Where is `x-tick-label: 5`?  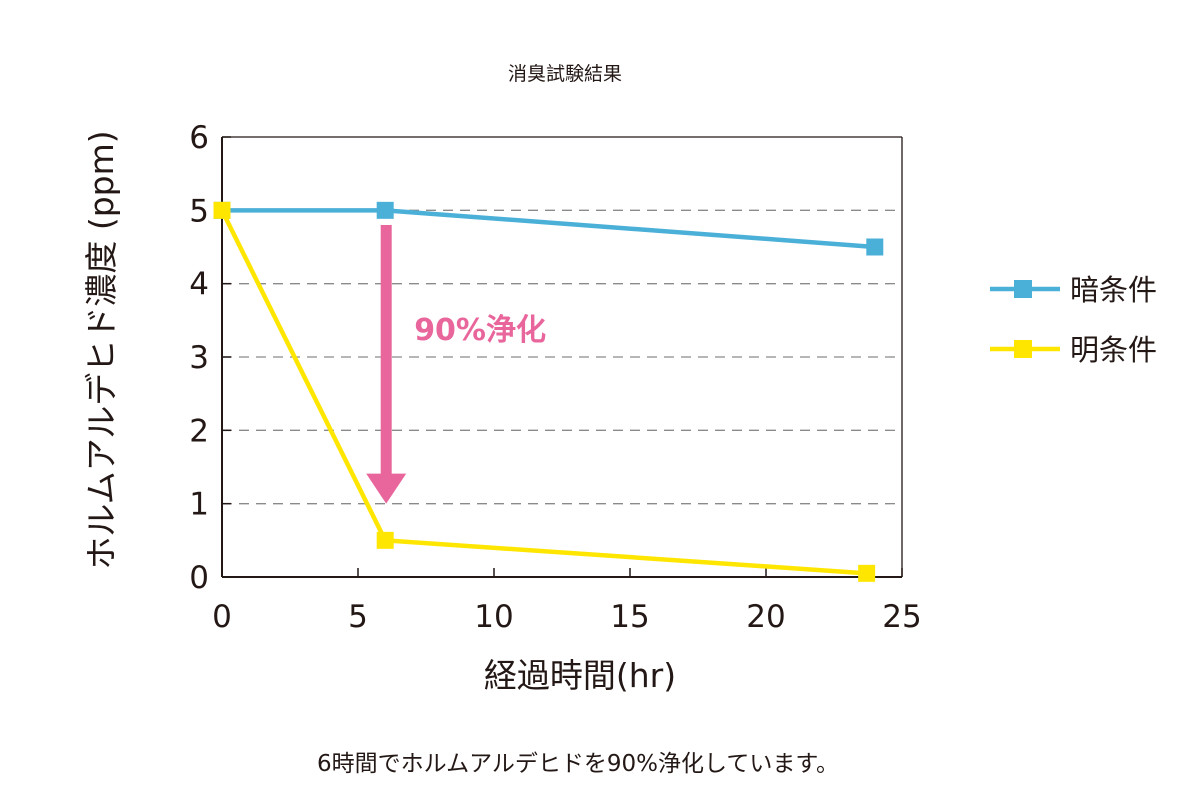 x-tick-label: 5 is located at coordinates (358, 617).